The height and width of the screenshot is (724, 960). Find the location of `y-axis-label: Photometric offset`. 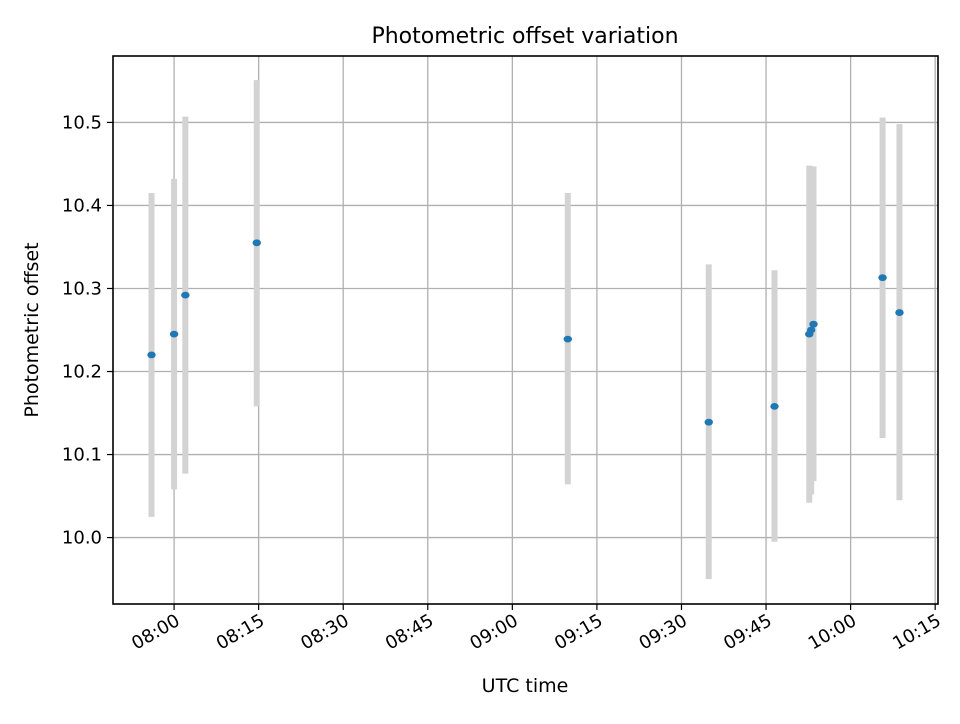

y-axis-label: Photometric offset is located at coordinates (32, 329).